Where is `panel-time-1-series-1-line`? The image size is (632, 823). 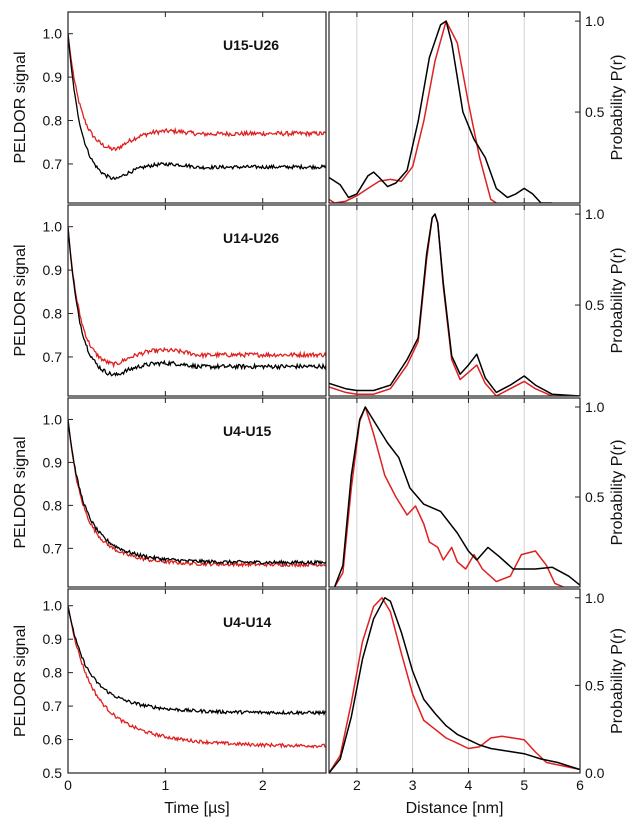 panel-time-1-series-1-line is located at coordinates (197, 301).